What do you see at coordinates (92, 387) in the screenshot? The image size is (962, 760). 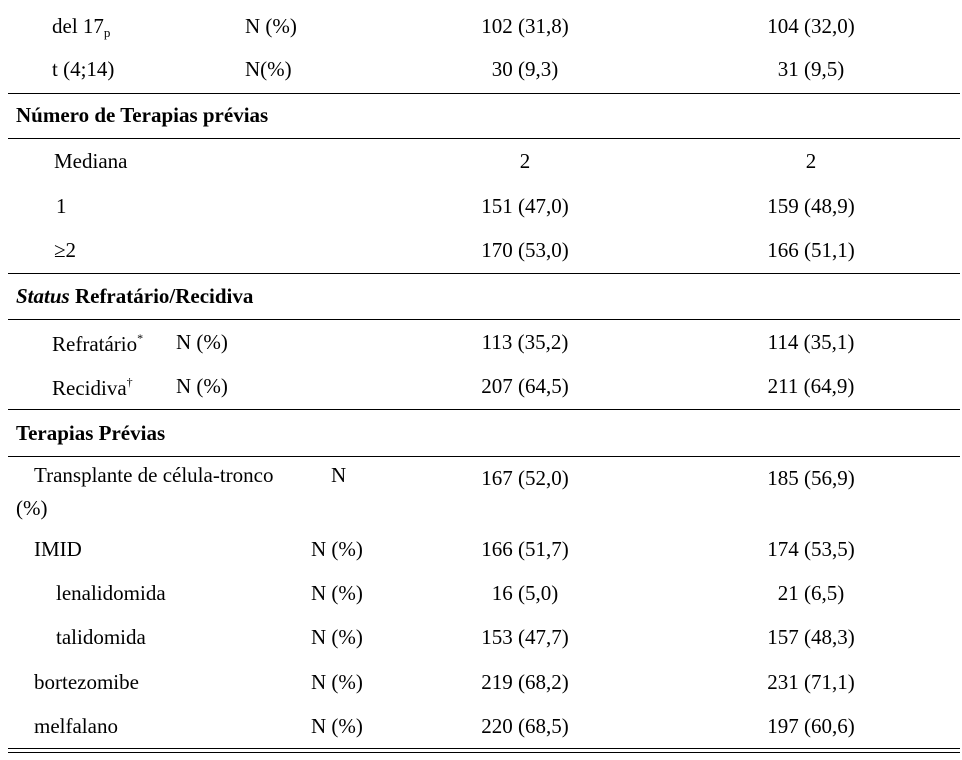 I see `row-label-recidiva: Recidiva†` at bounding box center [92, 387].